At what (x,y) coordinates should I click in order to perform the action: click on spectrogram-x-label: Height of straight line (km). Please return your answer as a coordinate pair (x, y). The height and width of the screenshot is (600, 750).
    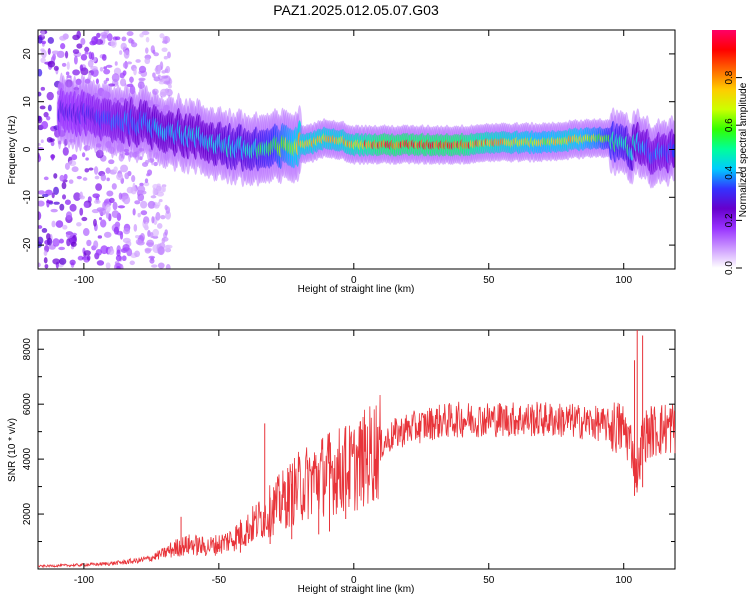
    Looking at the image, I should click on (356, 289).